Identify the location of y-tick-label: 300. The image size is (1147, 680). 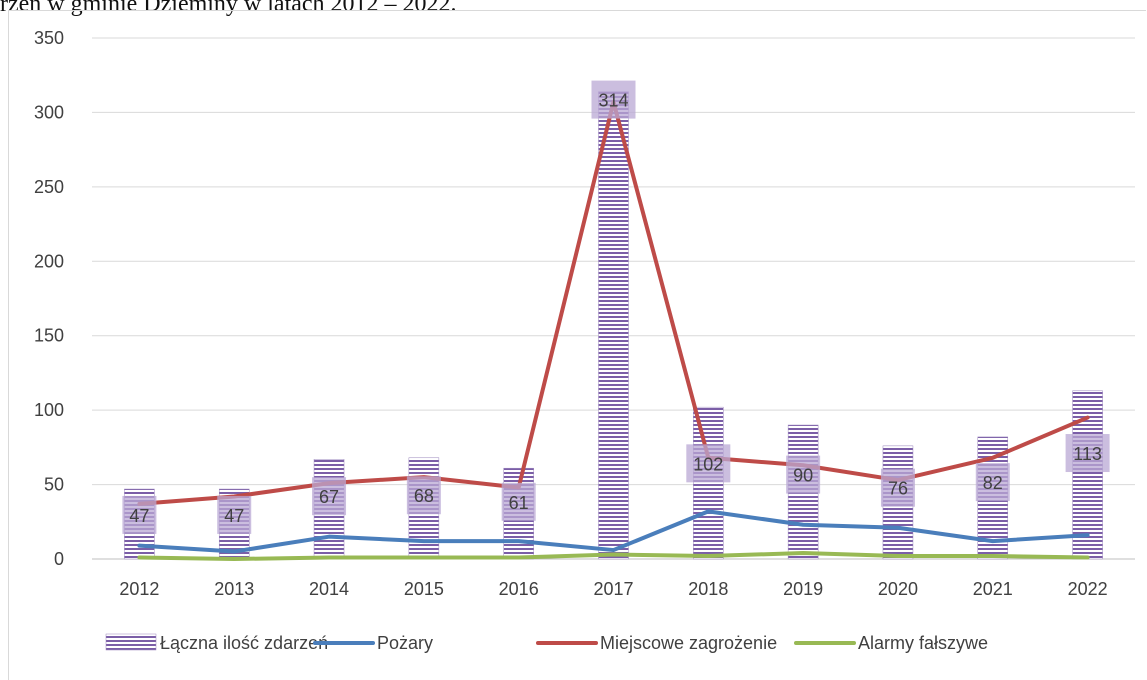
(49, 112).